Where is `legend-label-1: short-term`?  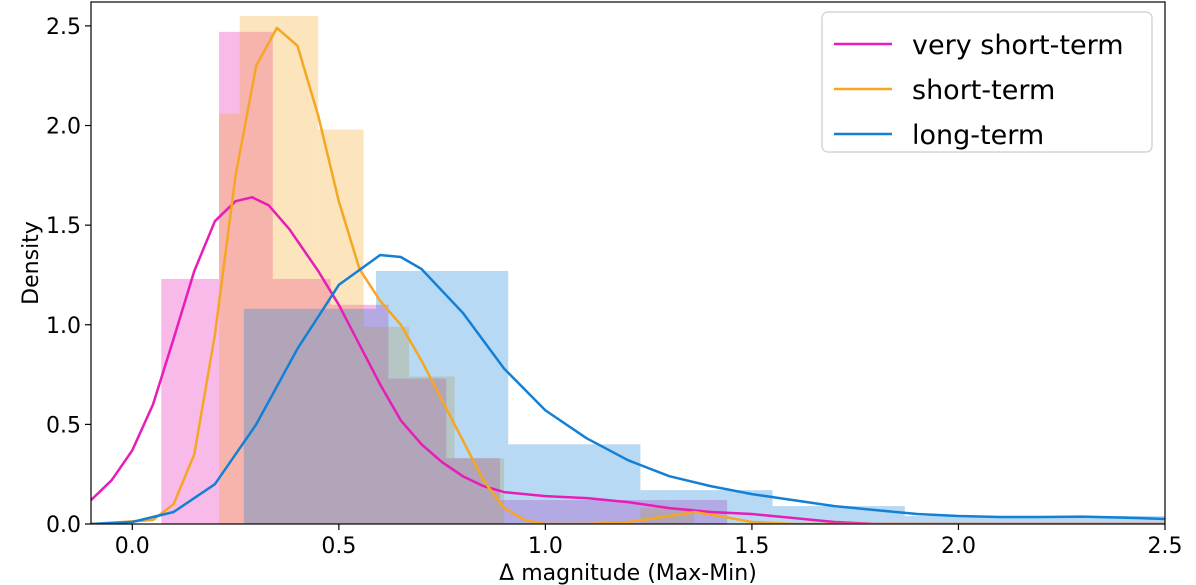 legend-label-1: short-term is located at coordinates (983, 90).